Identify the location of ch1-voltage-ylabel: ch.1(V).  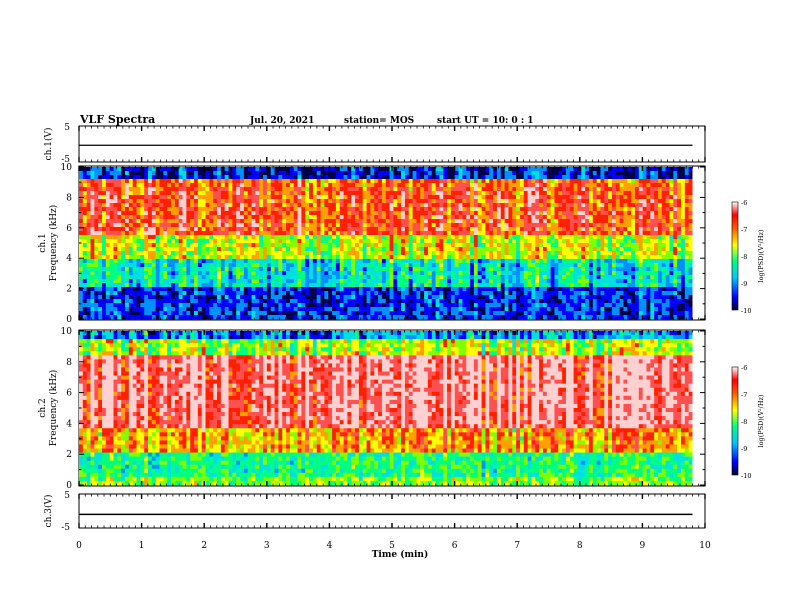
(48, 144).